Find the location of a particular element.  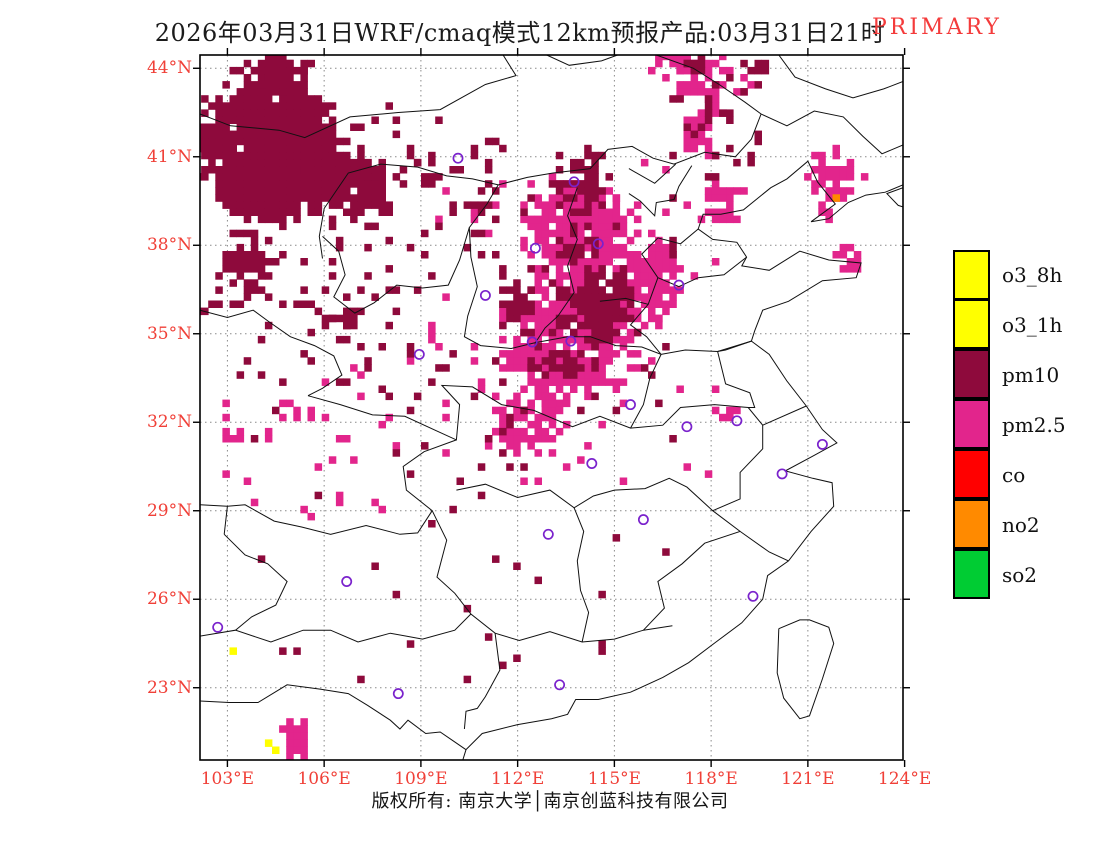

legend-item: o3_8h is located at coordinates (1009, 275).